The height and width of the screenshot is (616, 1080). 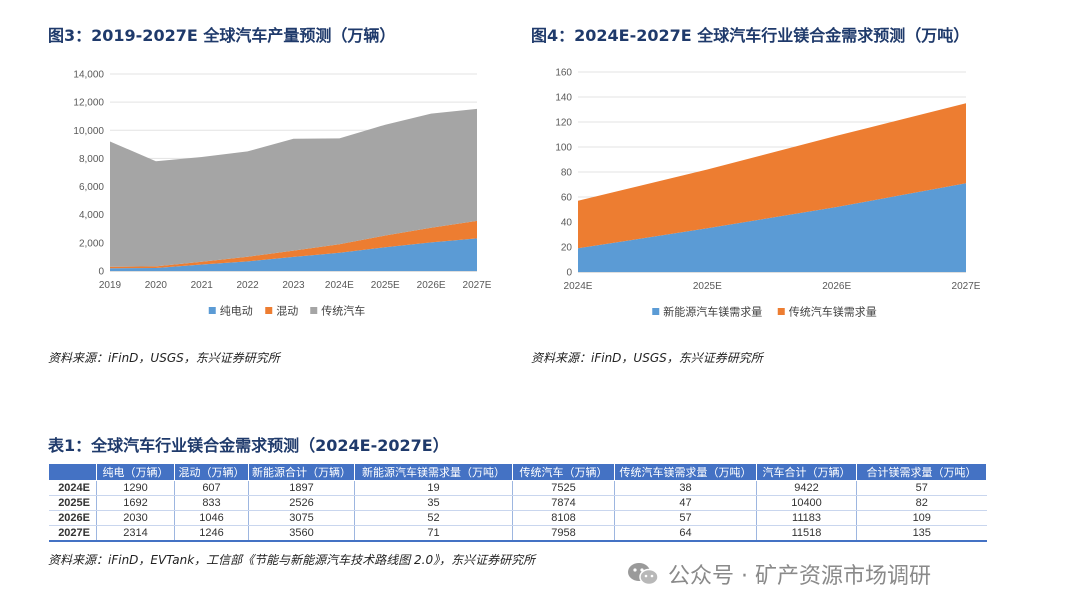 I want to click on fig3-ytick: 10,000, so click(x=88, y=131).